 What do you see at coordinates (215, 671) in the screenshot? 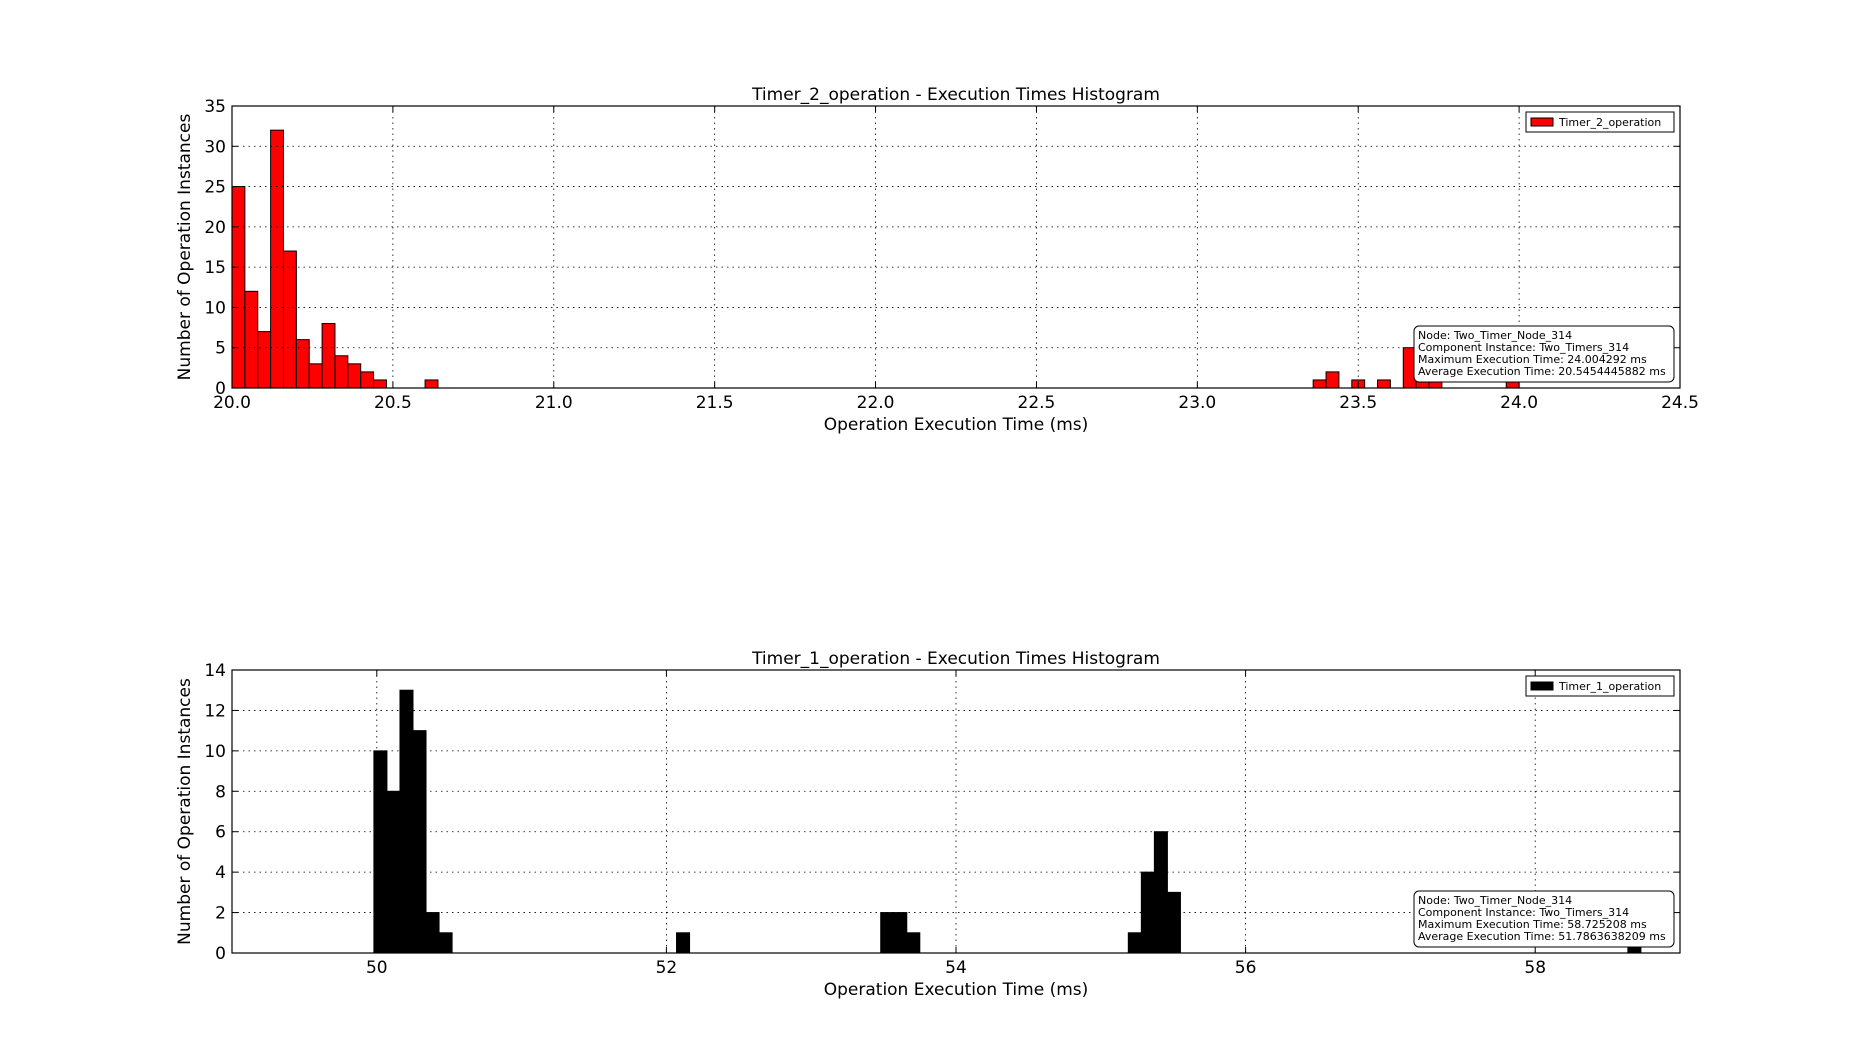
I see `y-tick-label: 14` at bounding box center [215, 671].